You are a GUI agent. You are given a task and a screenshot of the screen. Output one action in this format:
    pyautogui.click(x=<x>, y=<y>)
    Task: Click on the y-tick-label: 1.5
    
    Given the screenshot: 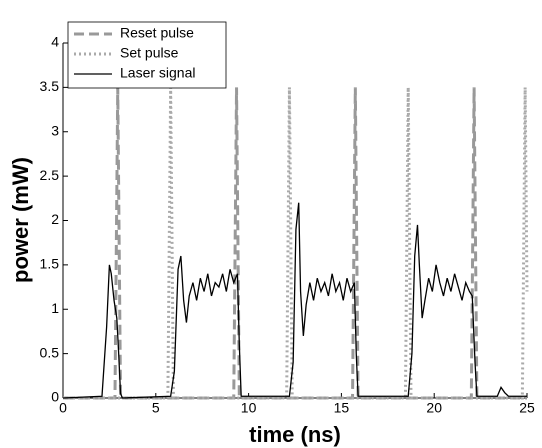 What is the action you would take?
    pyautogui.click(x=50, y=264)
    